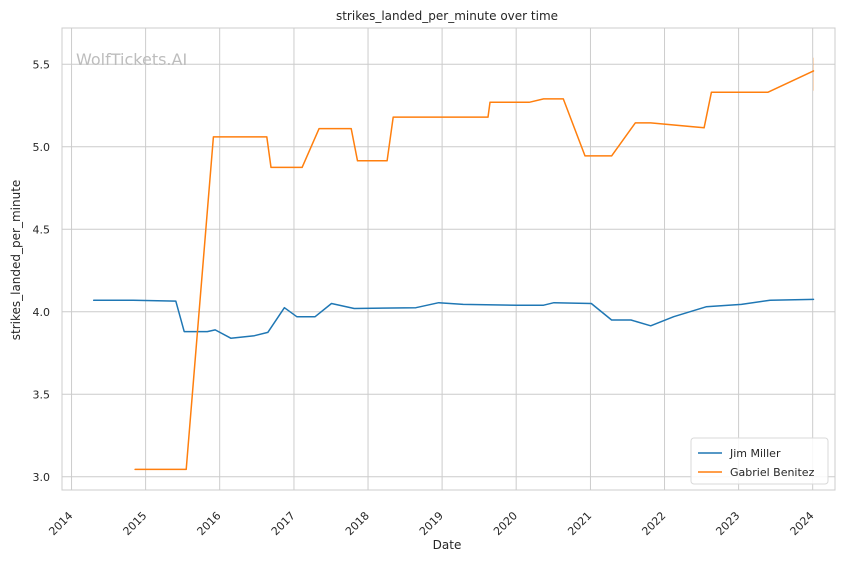 This screenshot has width=844, height=561. What do you see at coordinates (42, 394) in the screenshot?
I see `y-tick-label: 3.5` at bounding box center [42, 394].